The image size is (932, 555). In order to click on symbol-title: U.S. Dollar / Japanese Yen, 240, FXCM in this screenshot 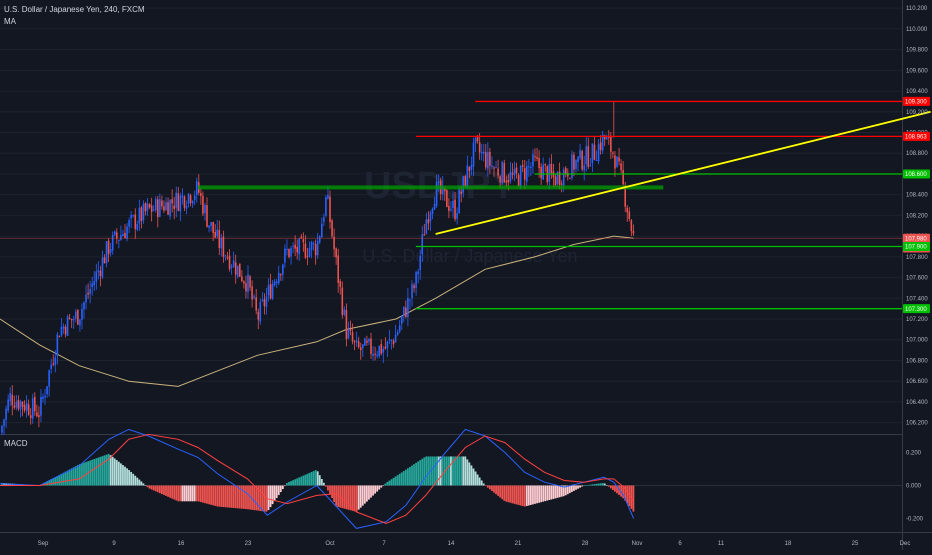, I will do `click(74, 9)`.